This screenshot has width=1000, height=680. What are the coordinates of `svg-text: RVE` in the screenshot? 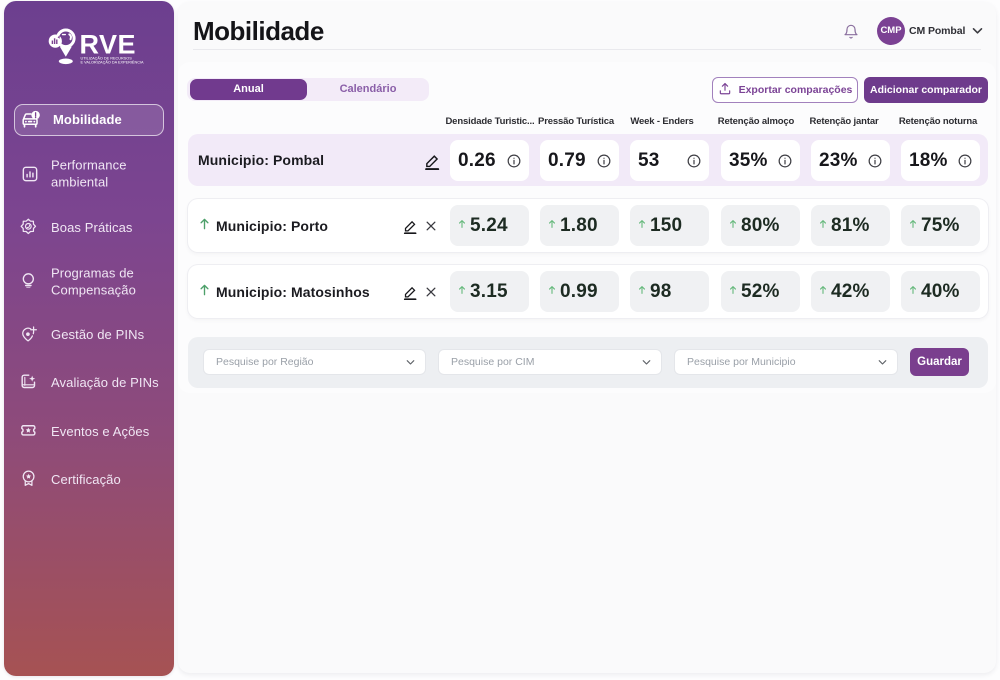 It's located at (108, 45).